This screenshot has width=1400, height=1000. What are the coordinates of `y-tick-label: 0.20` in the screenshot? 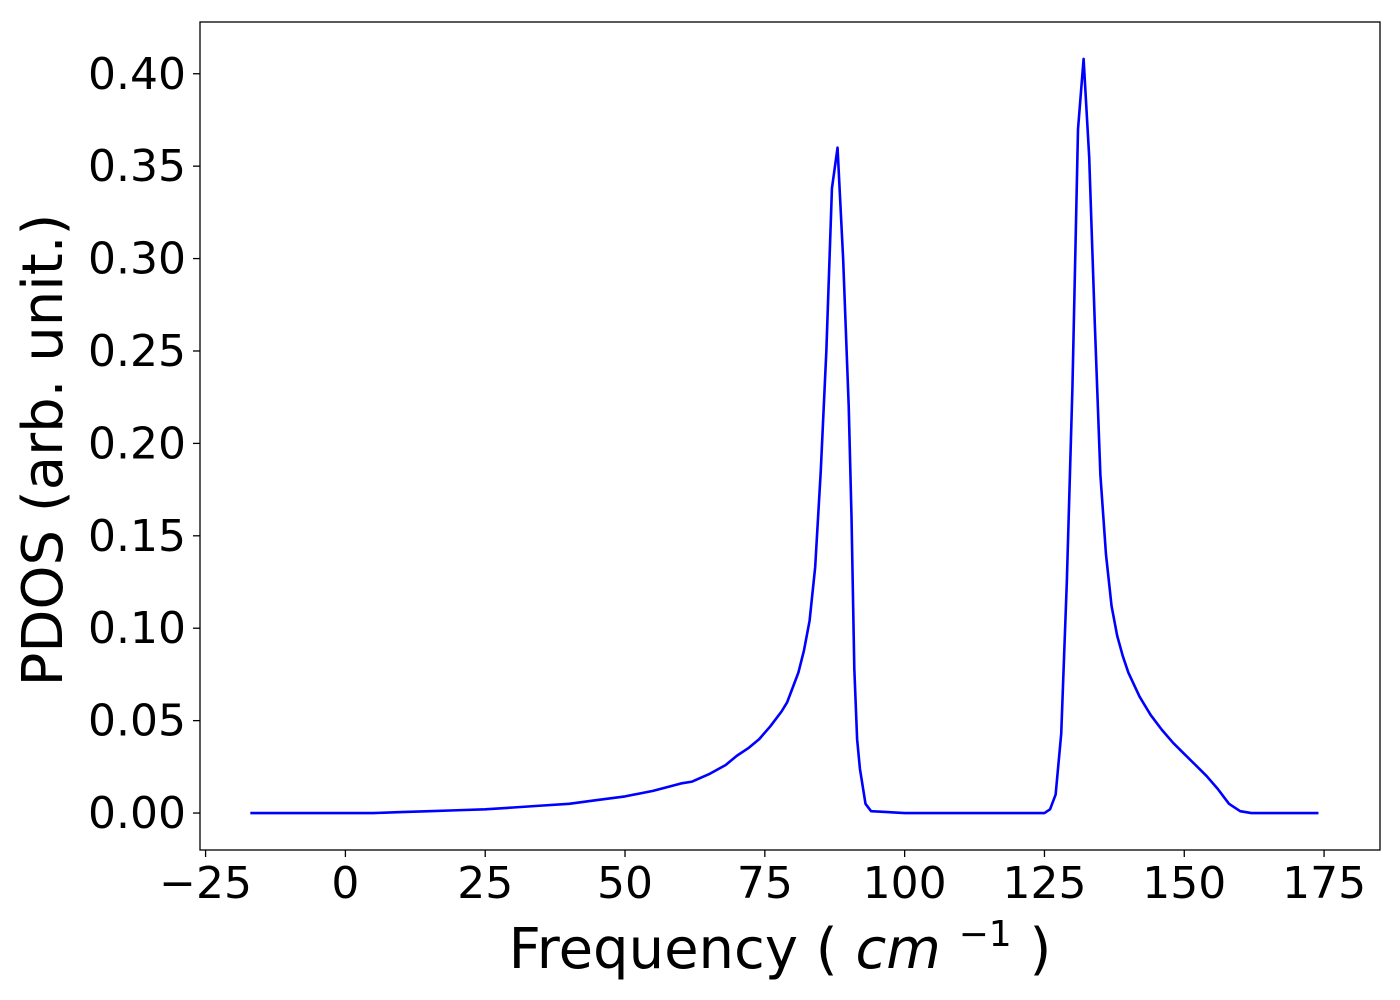 It's located at (137, 443).